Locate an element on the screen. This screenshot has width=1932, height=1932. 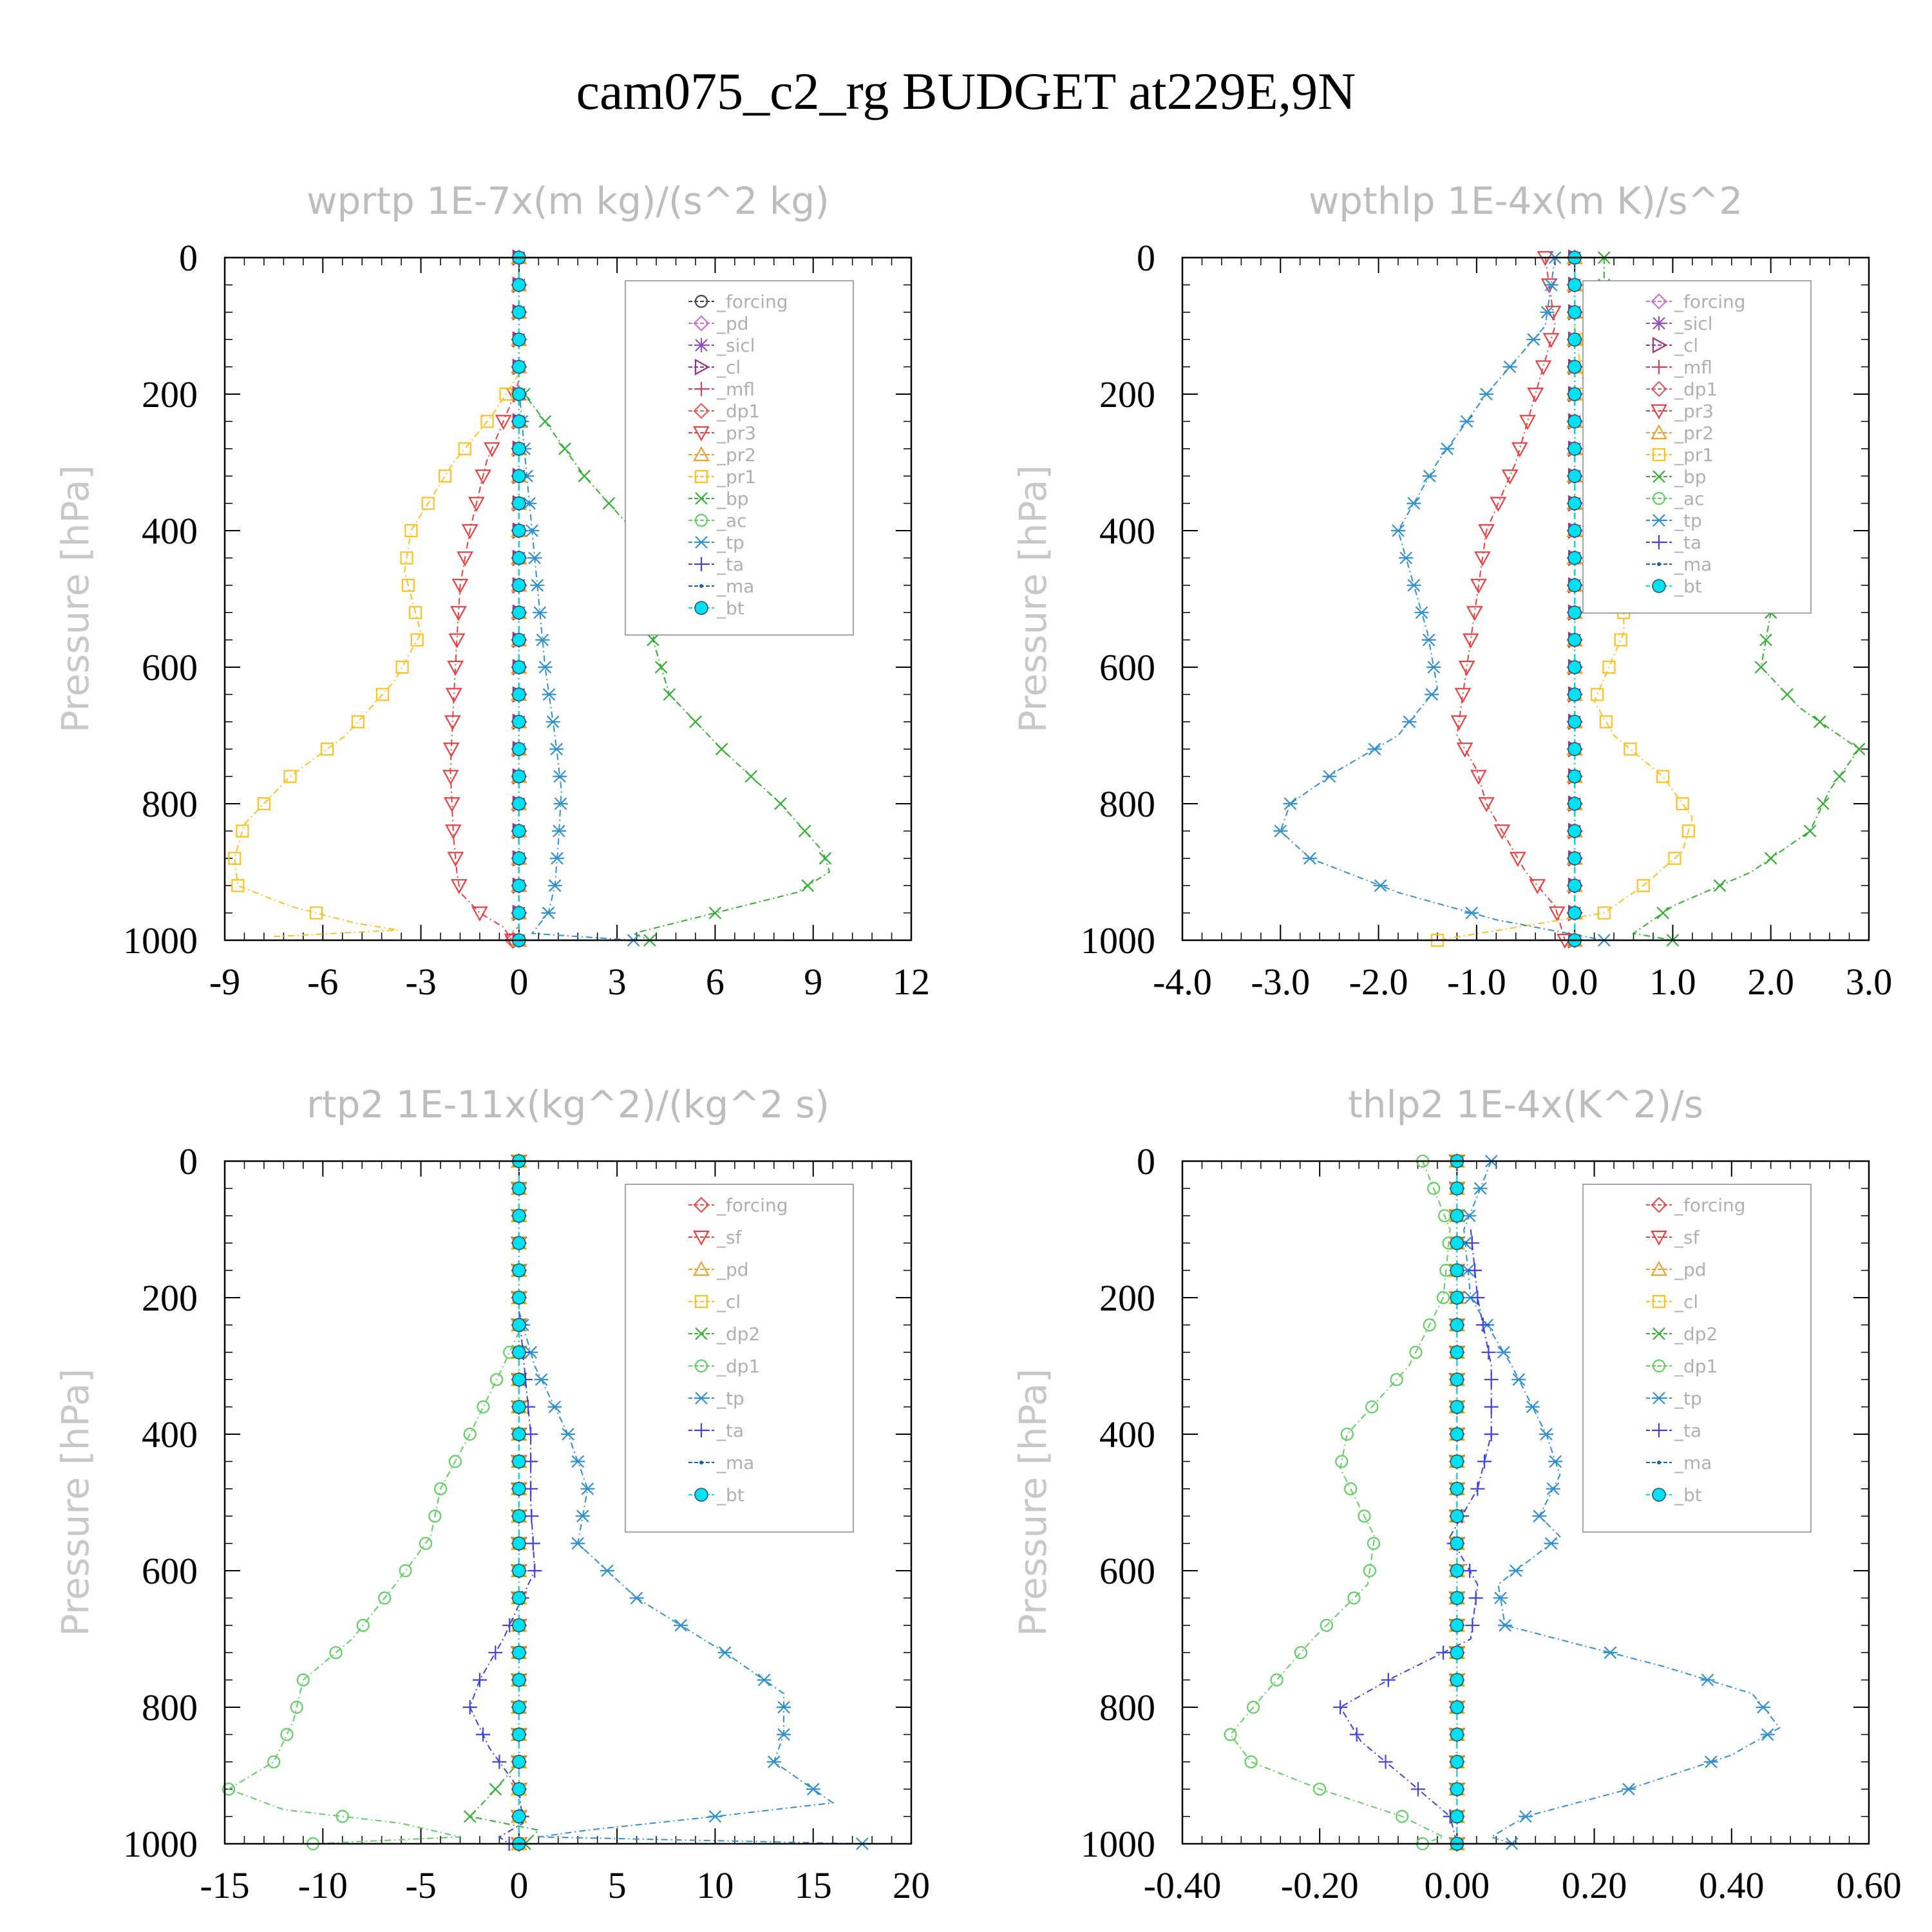
x-tick-label: 0.40 is located at coordinates (1732, 1885).